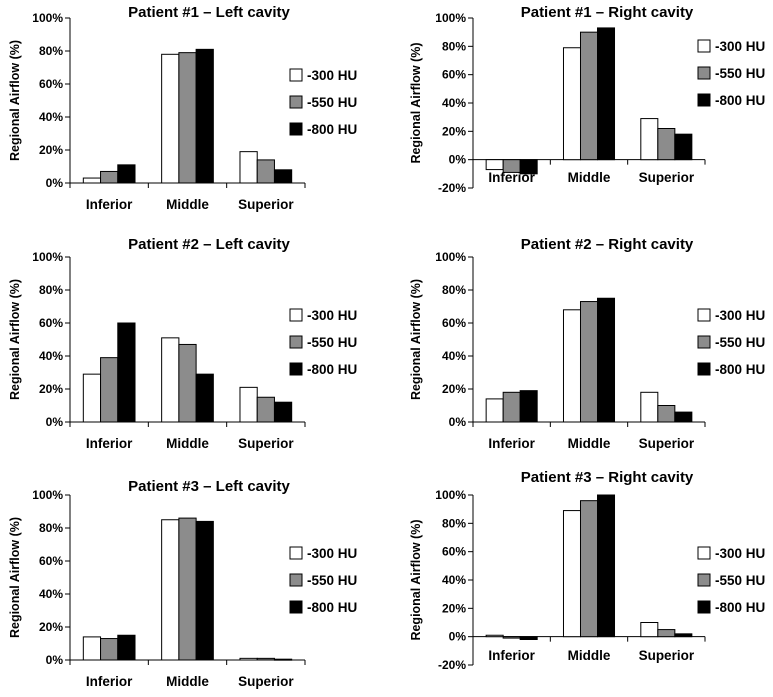 This screenshot has width=773, height=697. I want to click on chart-title: Patient #2 – Right cavity, so click(607, 244).